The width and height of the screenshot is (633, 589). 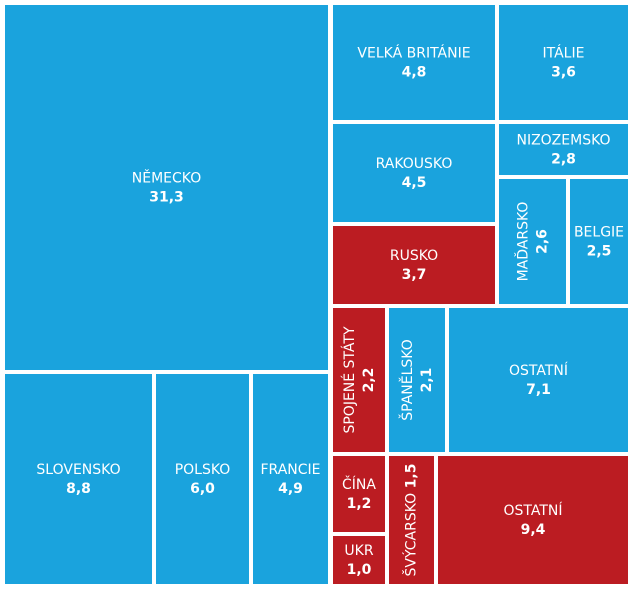 What do you see at coordinates (290, 470) in the screenshot?
I see `category-label: FRANCIE` at bounding box center [290, 470].